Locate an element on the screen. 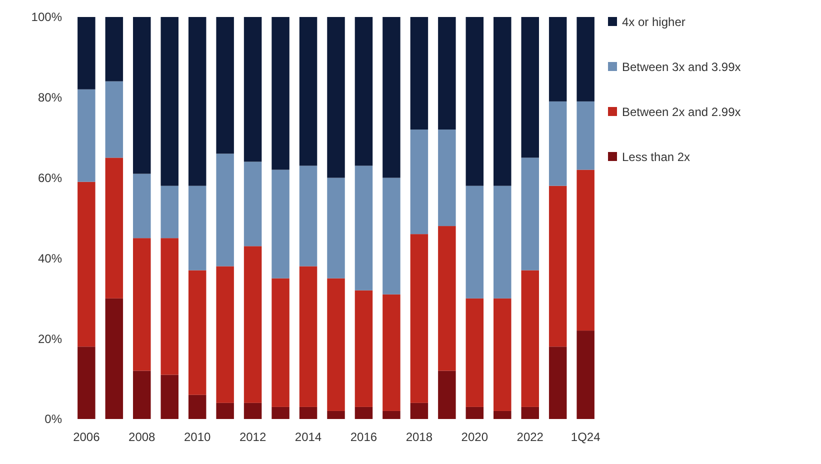 The height and width of the screenshot is (464, 821). y-tick-label: 100% is located at coordinates (46, 17).